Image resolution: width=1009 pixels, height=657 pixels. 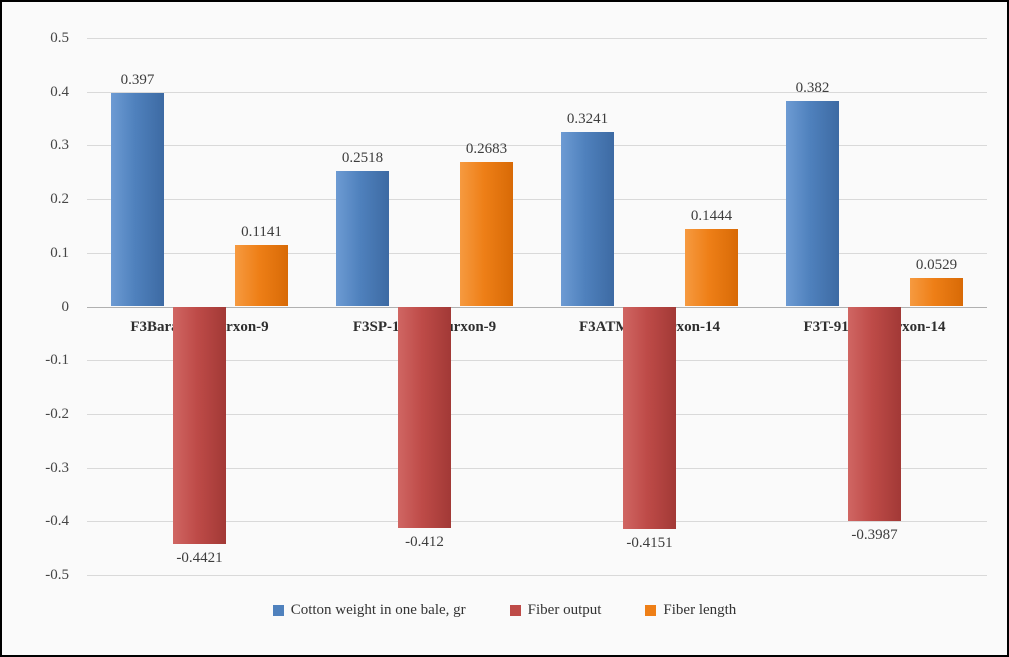 I want to click on data-label: -0.3987, so click(x=874, y=534).